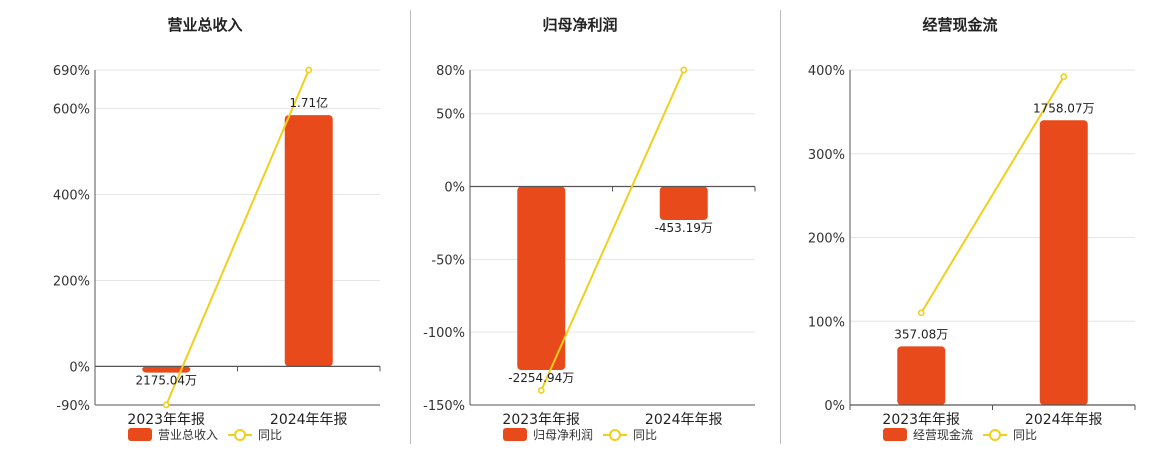 This screenshot has width=1160, height=454. Describe the element at coordinates (448, 260) in the screenshot. I see `y-tick-label: -50%` at that location.